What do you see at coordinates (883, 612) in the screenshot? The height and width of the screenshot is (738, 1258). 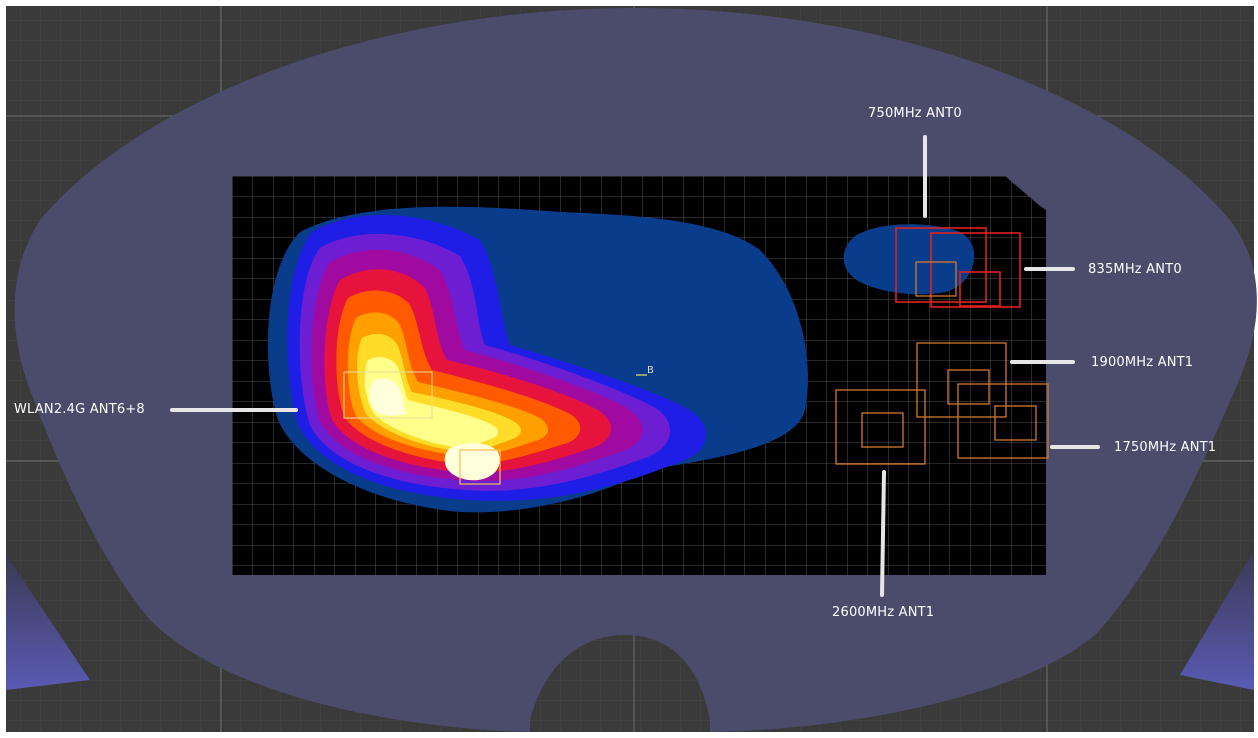 I see `label-2600mhz-antenna: 2600MHz ANT1` at bounding box center [883, 612].